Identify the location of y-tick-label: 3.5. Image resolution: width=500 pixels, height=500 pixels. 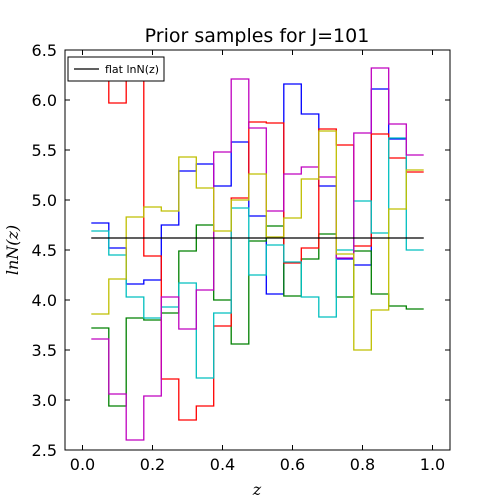
(44, 350).